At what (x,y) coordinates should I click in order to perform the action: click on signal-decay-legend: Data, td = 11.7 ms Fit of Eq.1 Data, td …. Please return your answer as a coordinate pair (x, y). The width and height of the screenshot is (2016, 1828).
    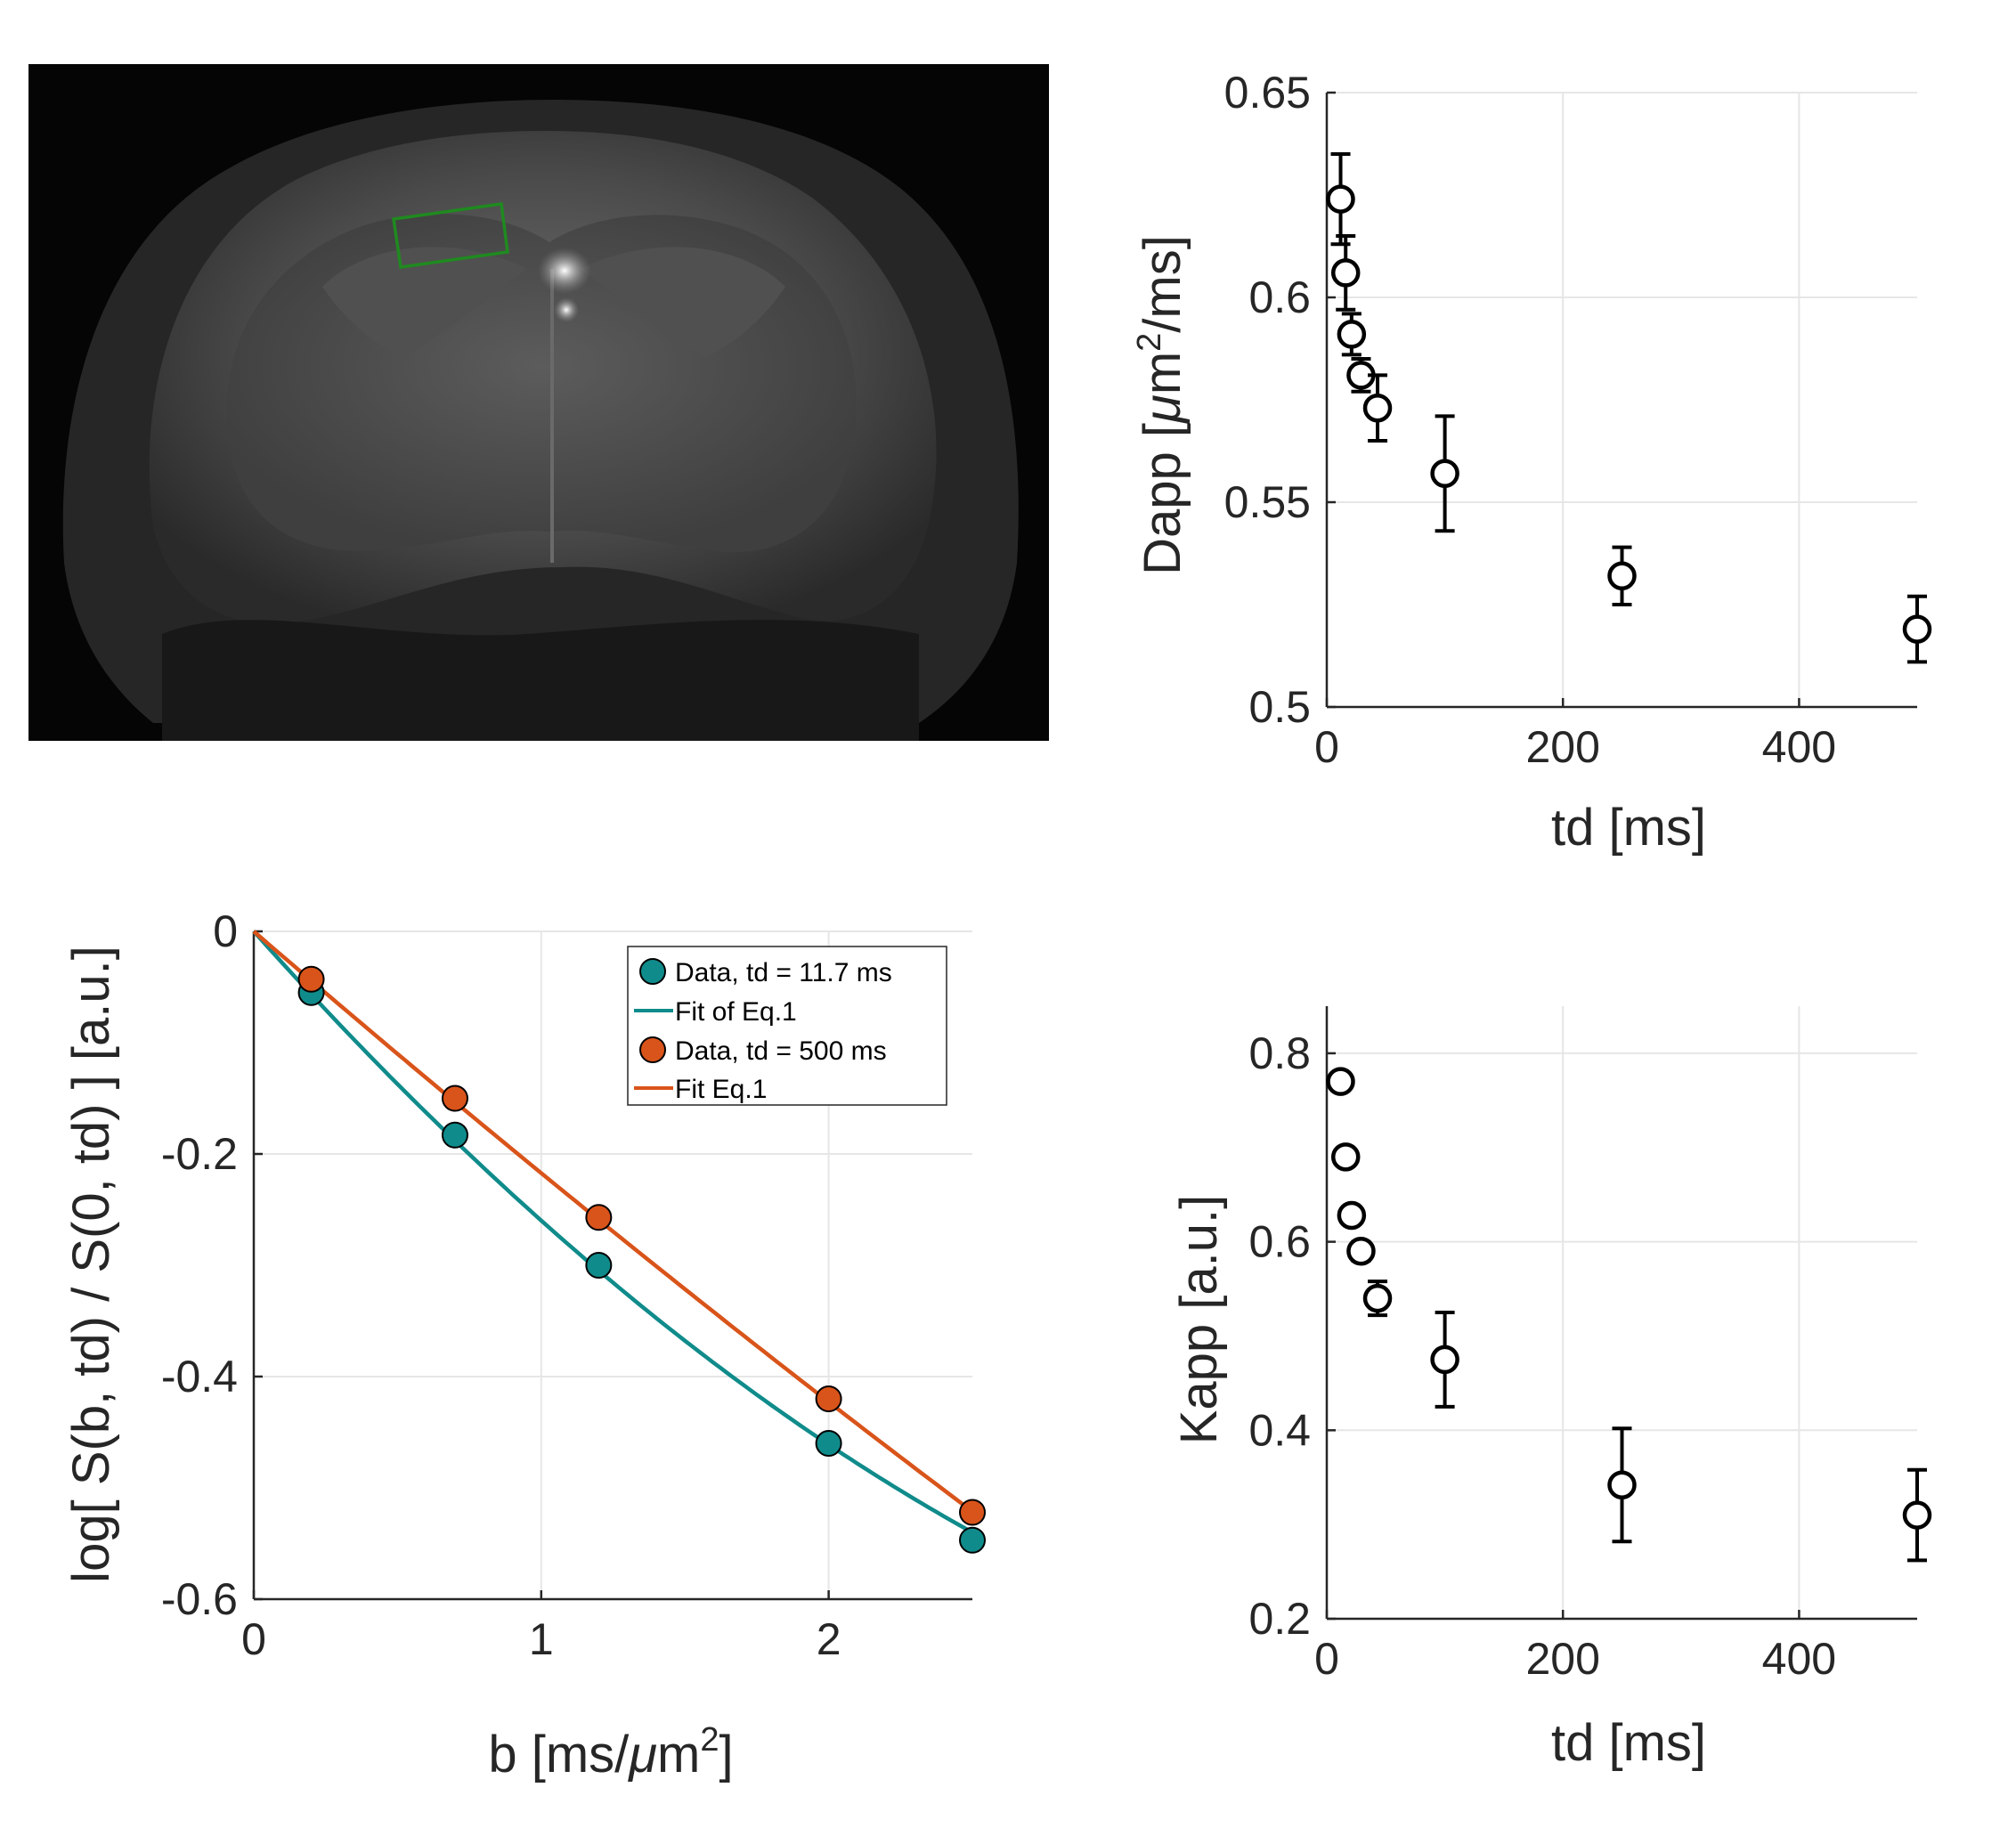
    Looking at the image, I should click on (787, 1026).